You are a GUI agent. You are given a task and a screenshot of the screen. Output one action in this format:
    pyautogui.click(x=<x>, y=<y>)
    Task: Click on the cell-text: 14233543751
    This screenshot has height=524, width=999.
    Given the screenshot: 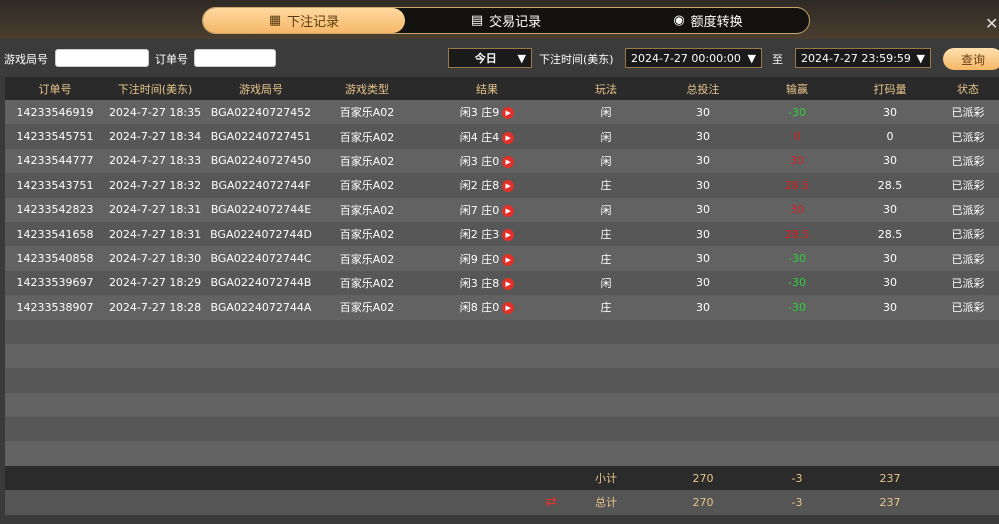 What is the action you would take?
    pyautogui.click(x=55, y=185)
    